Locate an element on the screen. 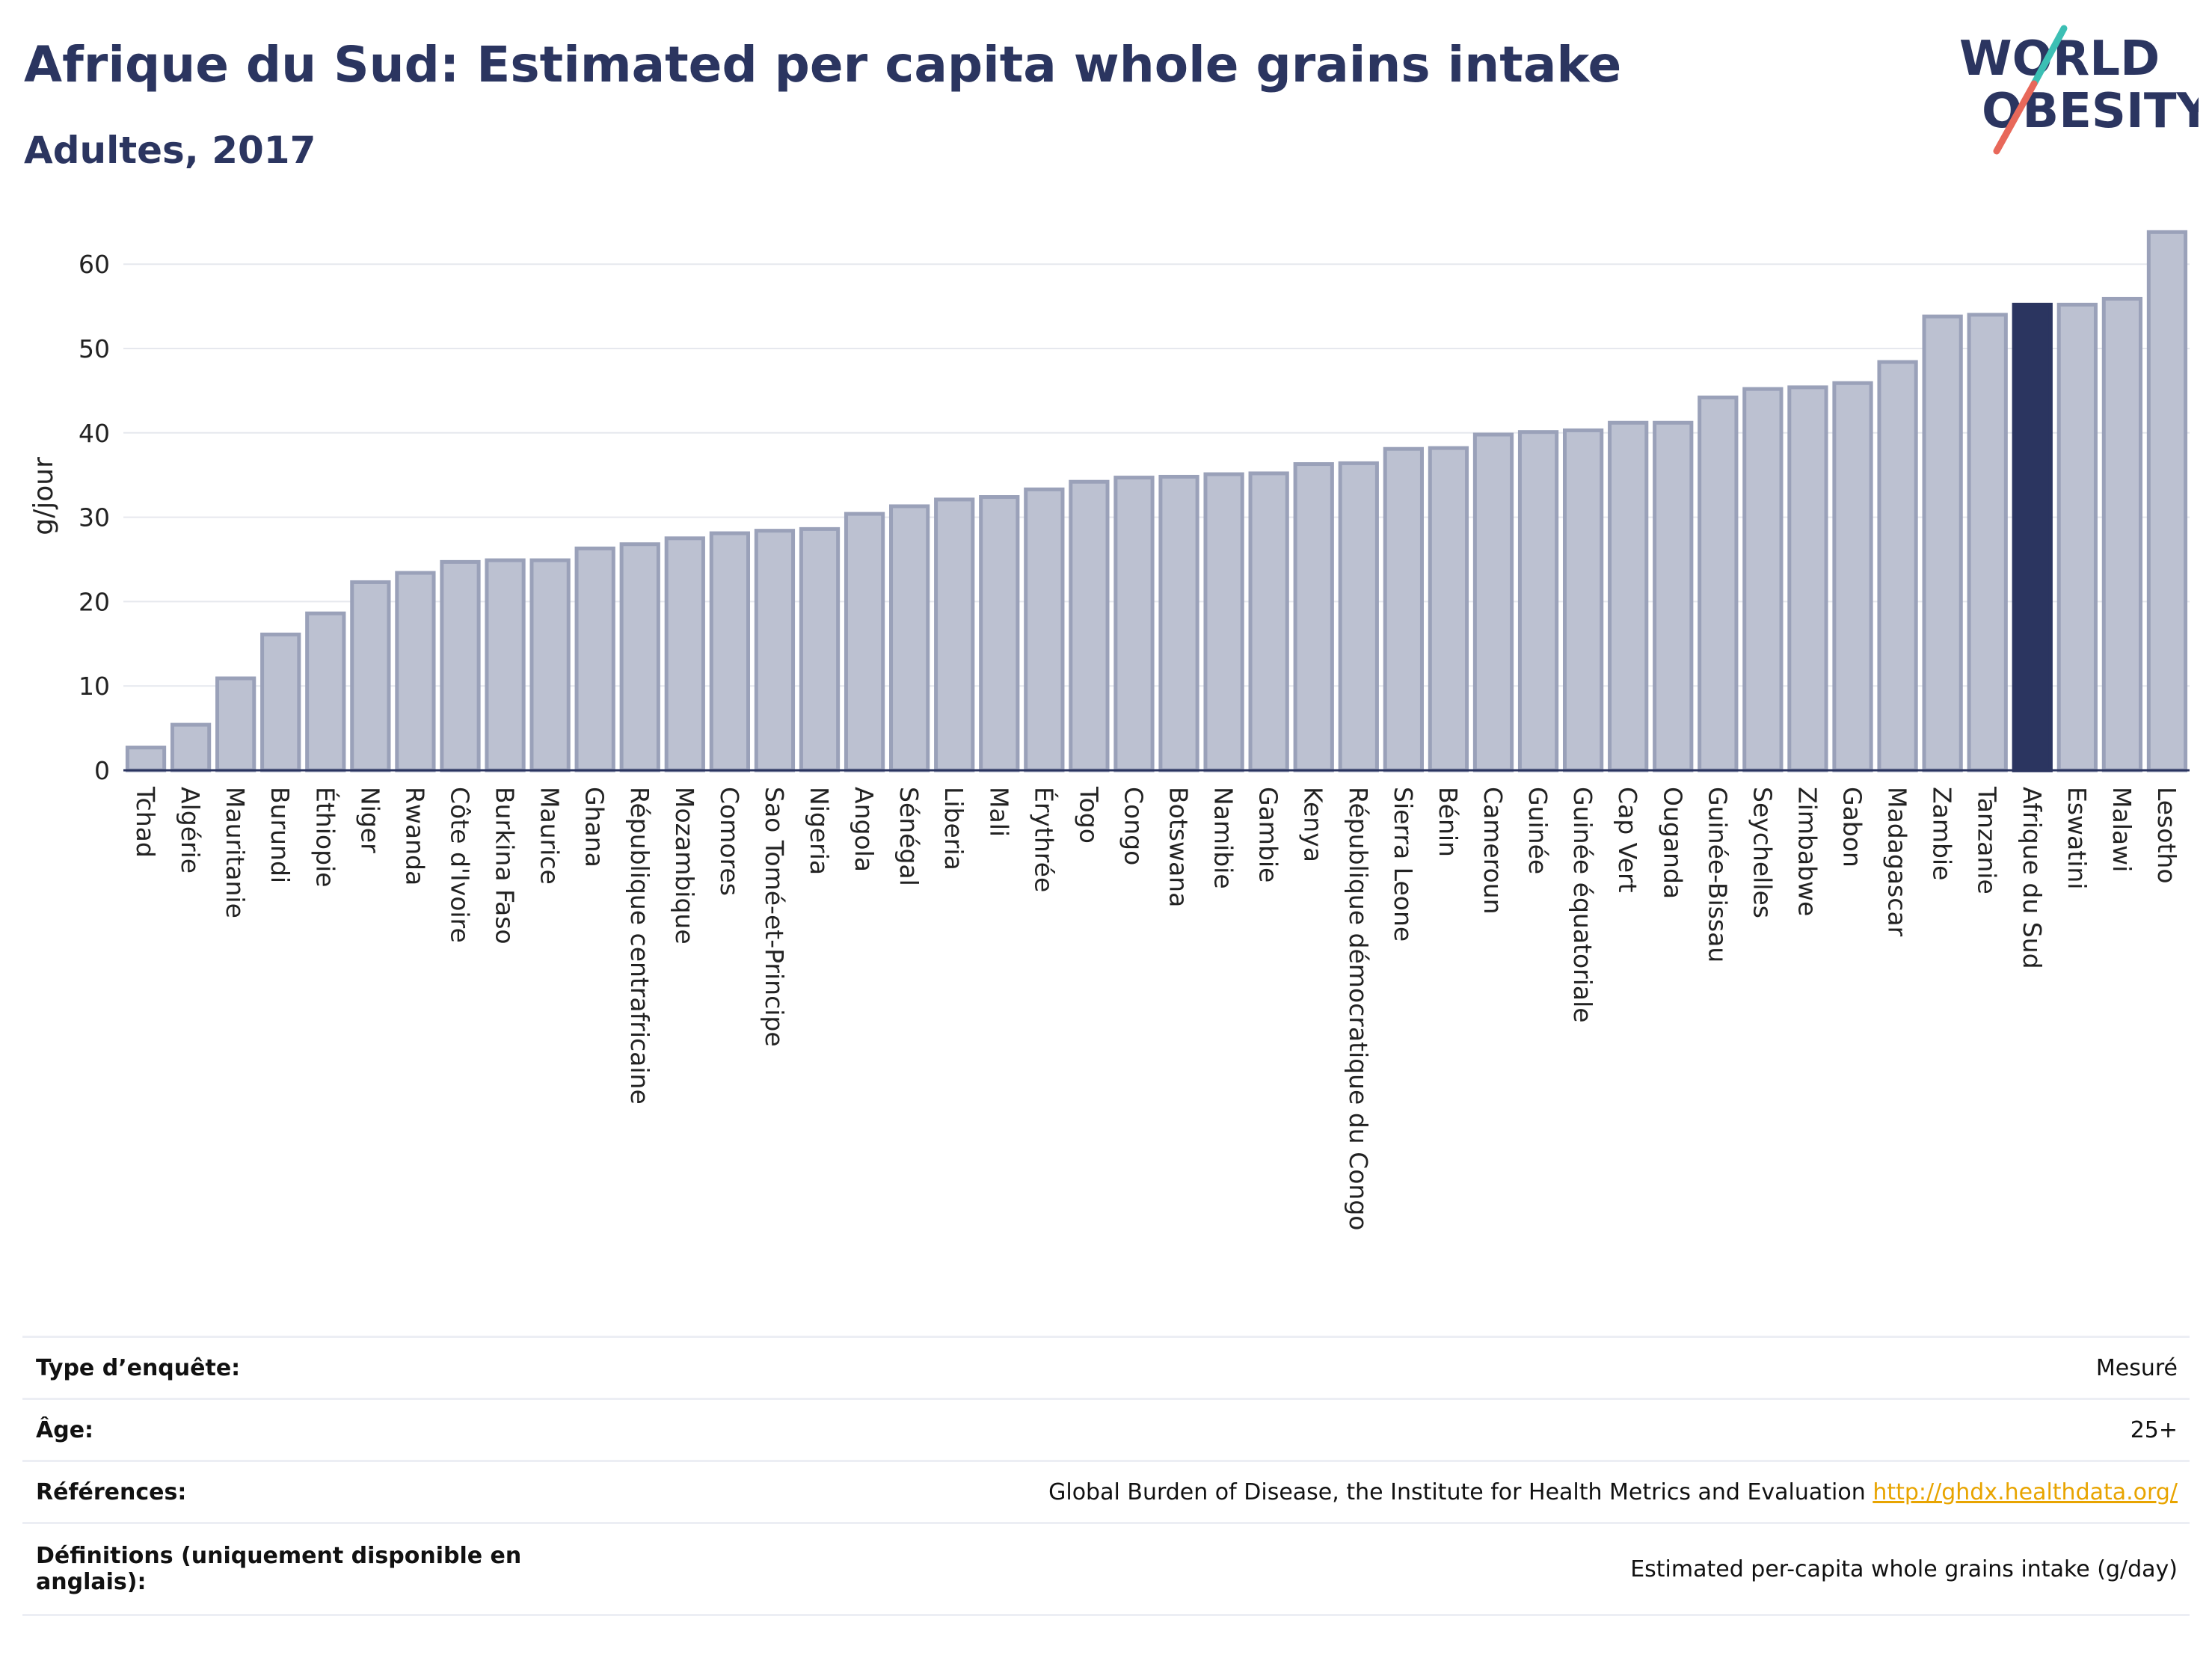 The height and width of the screenshot is (1655, 2212). x-tick-label: Guinée is located at coordinates (1537, 830).